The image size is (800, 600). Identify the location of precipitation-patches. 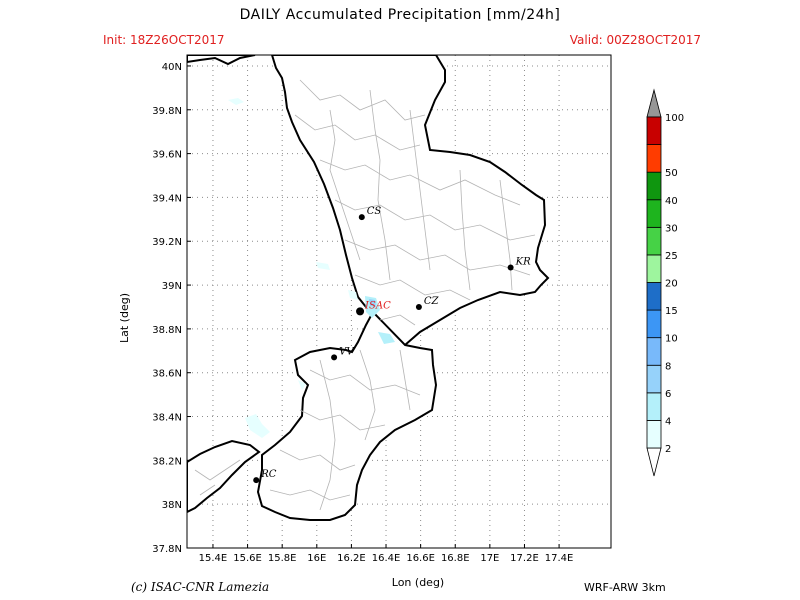
(311, 268).